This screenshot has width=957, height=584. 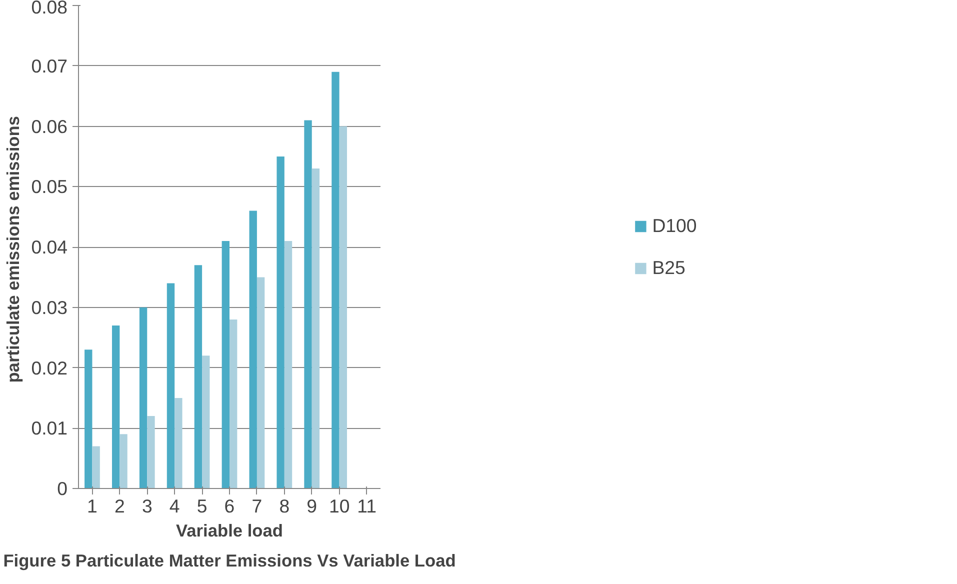 I want to click on x-tick-label: 7, so click(x=257, y=506).